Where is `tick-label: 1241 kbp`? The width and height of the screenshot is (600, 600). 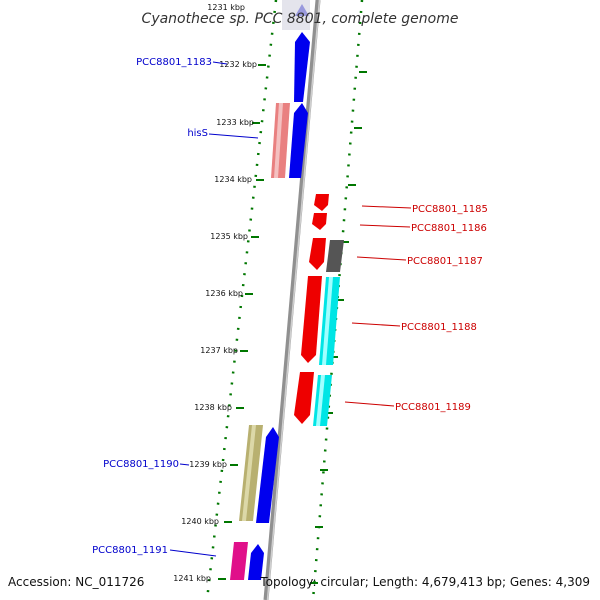
tick-label: 1241 kbp is located at coordinates (192, 578).